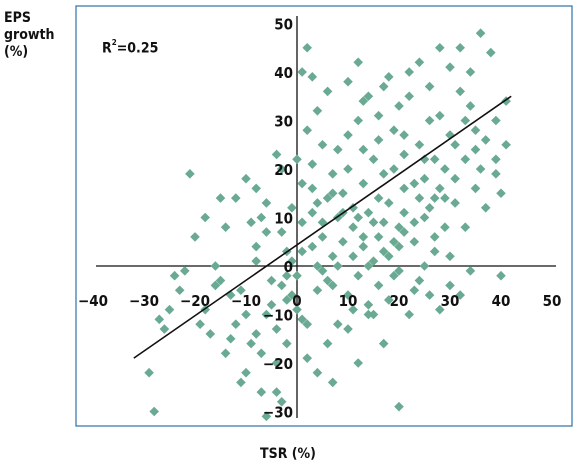 This screenshot has width=576, height=468. I want to click on x-tick-label: 0, so click(296, 301).